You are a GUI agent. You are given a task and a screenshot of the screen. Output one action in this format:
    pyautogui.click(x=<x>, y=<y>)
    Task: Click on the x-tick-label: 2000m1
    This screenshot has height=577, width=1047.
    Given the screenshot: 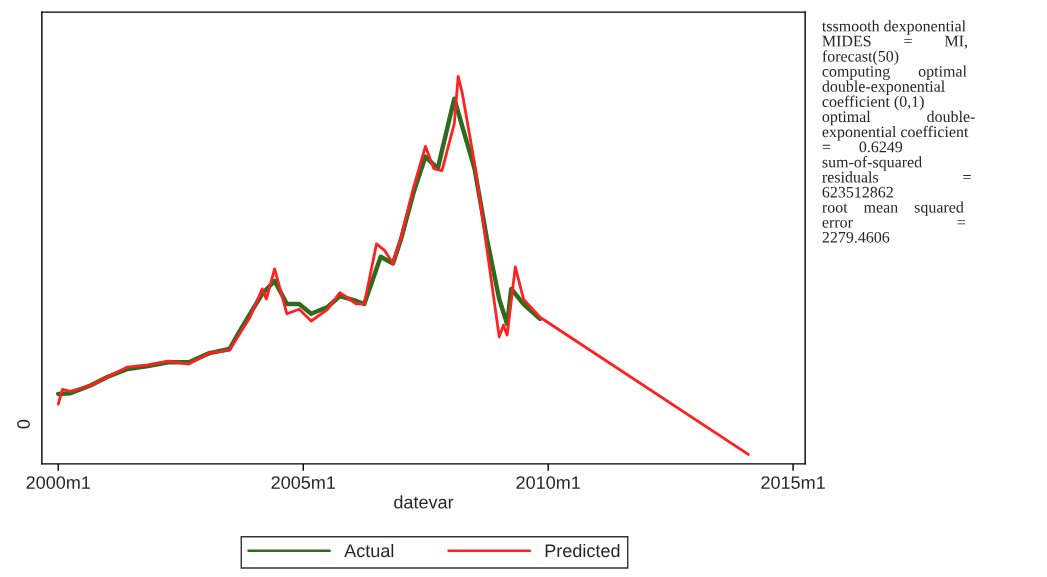 What is the action you would take?
    pyautogui.click(x=58, y=482)
    